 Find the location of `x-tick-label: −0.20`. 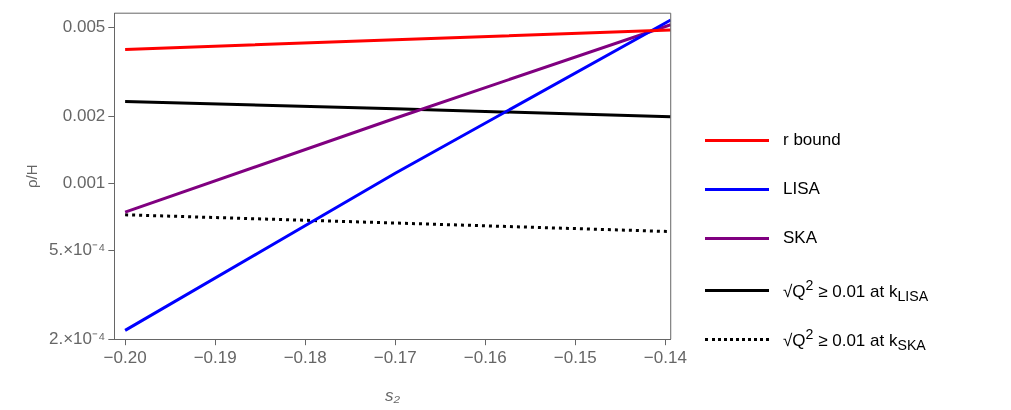

x-tick-label: −0.20 is located at coordinates (125, 358).